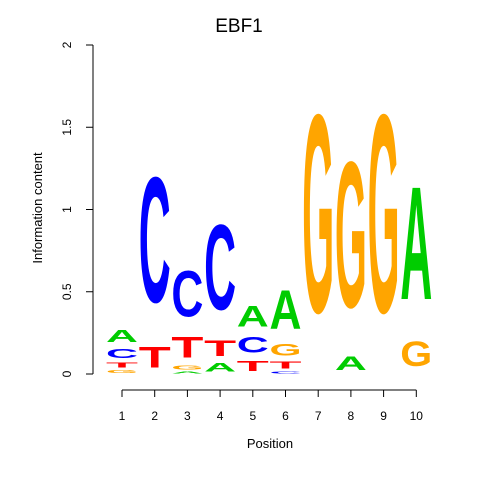 This screenshot has width=480, height=480. Describe the element at coordinates (285, 416) in the screenshot. I see `x-tick-label: 6` at that location.